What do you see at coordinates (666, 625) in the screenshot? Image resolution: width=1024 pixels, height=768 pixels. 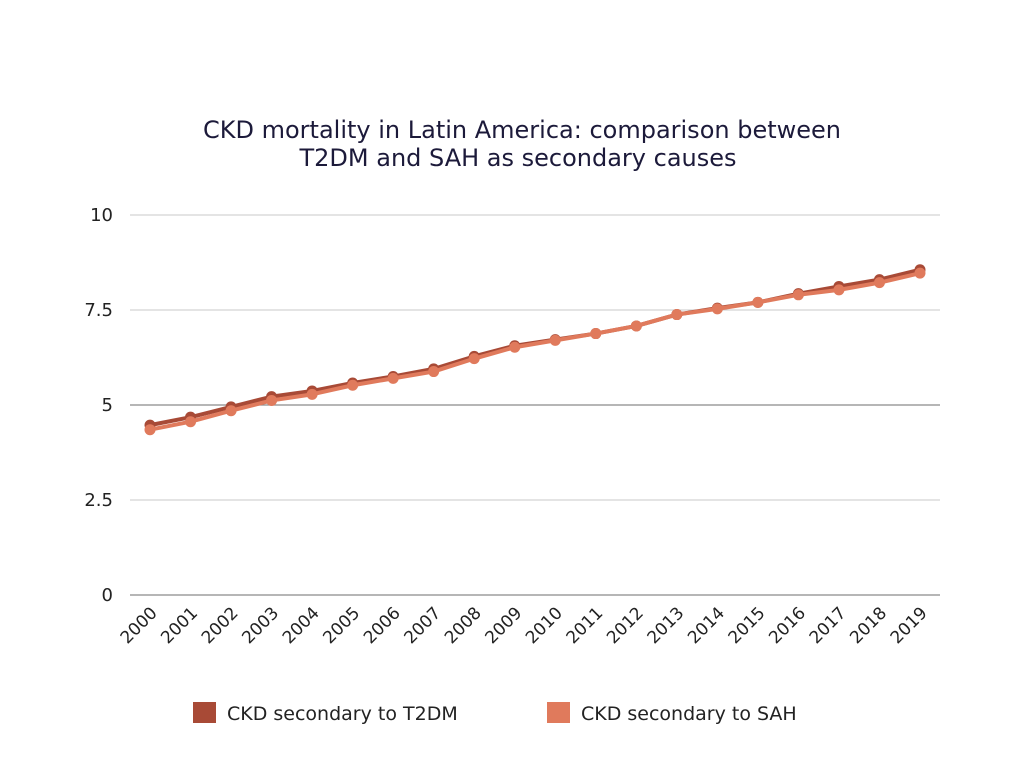 I see `x-tick-label: 2013` at bounding box center [666, 625].